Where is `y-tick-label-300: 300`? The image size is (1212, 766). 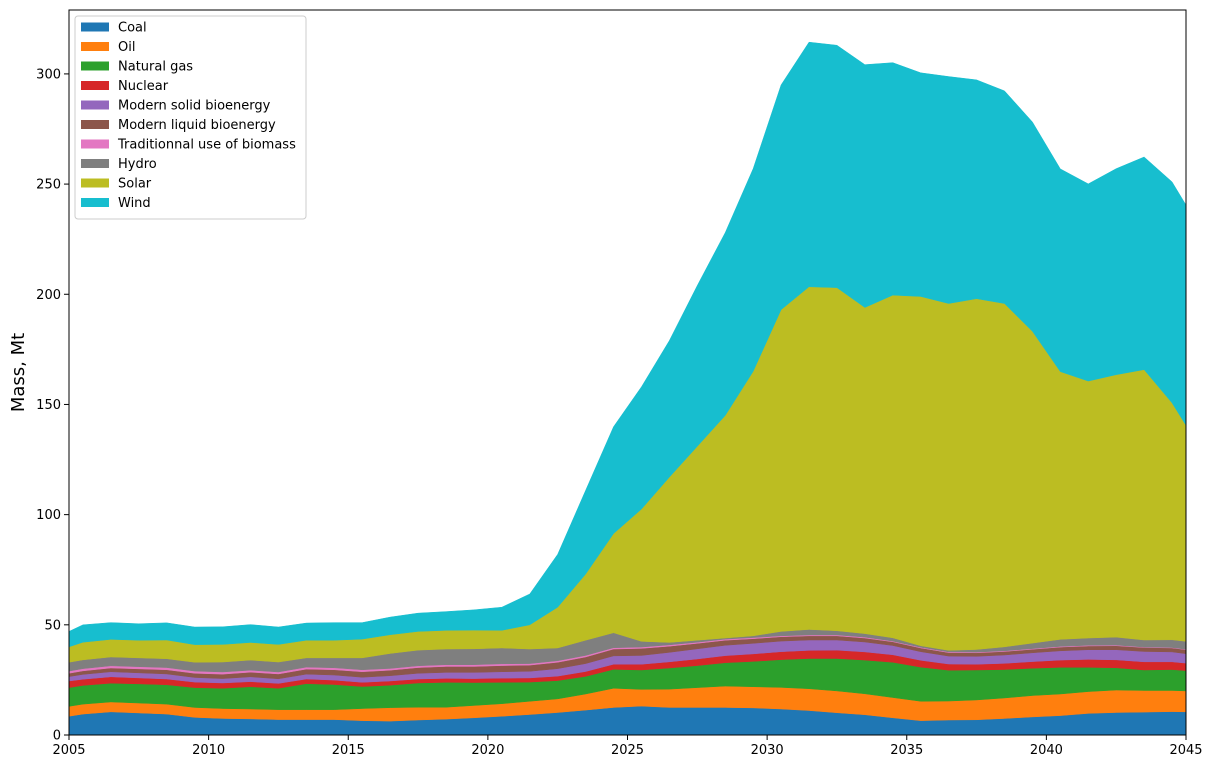
y-tick-label-300: 300 is located at coordinates (48, 74).